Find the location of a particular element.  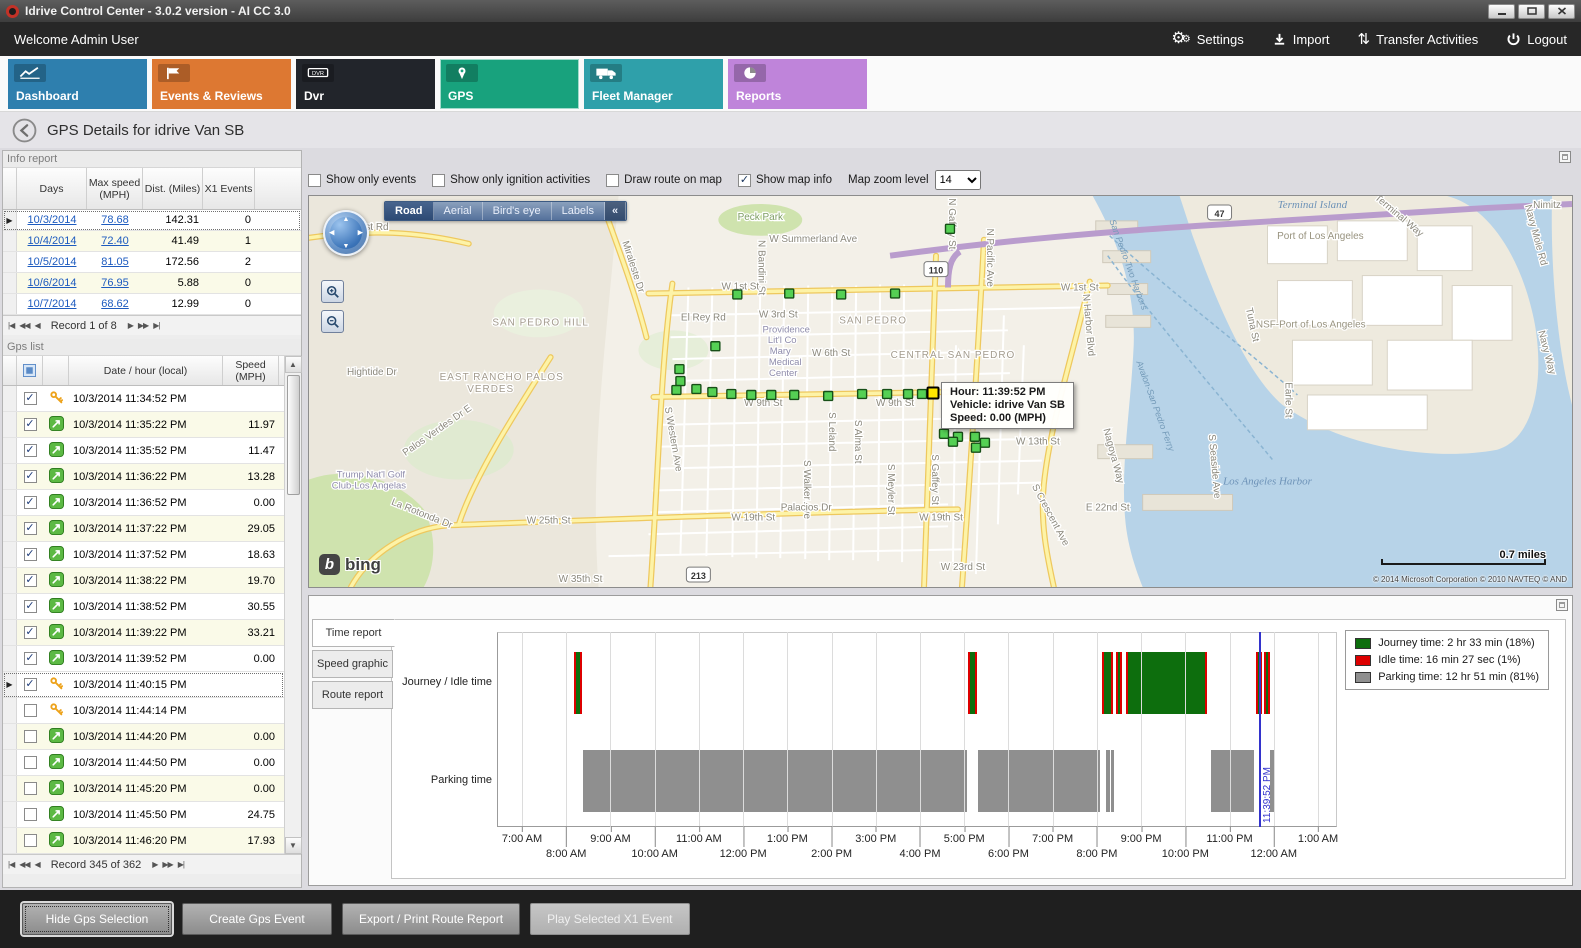

gps-list-row: ▶ ✓ 10/3/2014 11:40:15 PM is located at coordinates (143, 685).